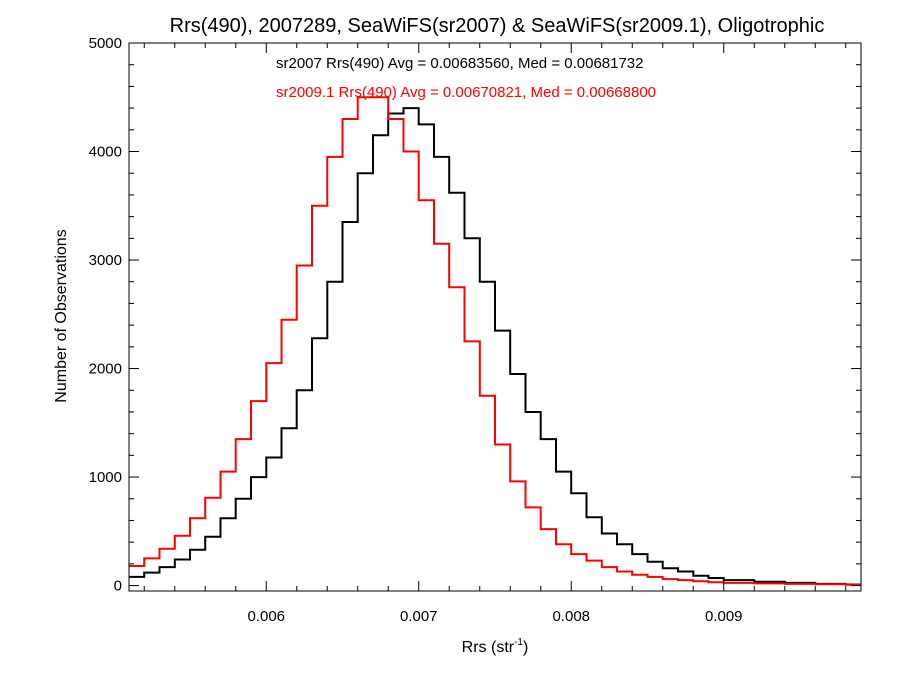  What do you see at coordinates (118, 586) in the screenshot?
I see `y-tick-label-0: 0` at bounding box center [118, 586].